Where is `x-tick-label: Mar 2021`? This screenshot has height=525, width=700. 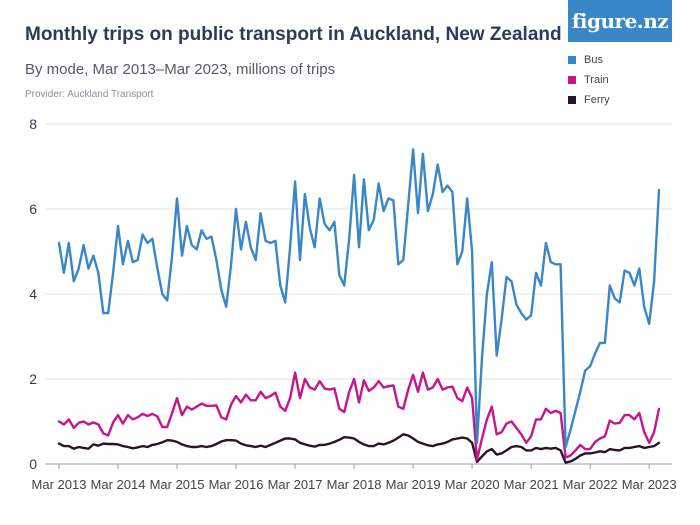 x-tick-label: Mar 2021 is located at coordinates (531, 484).